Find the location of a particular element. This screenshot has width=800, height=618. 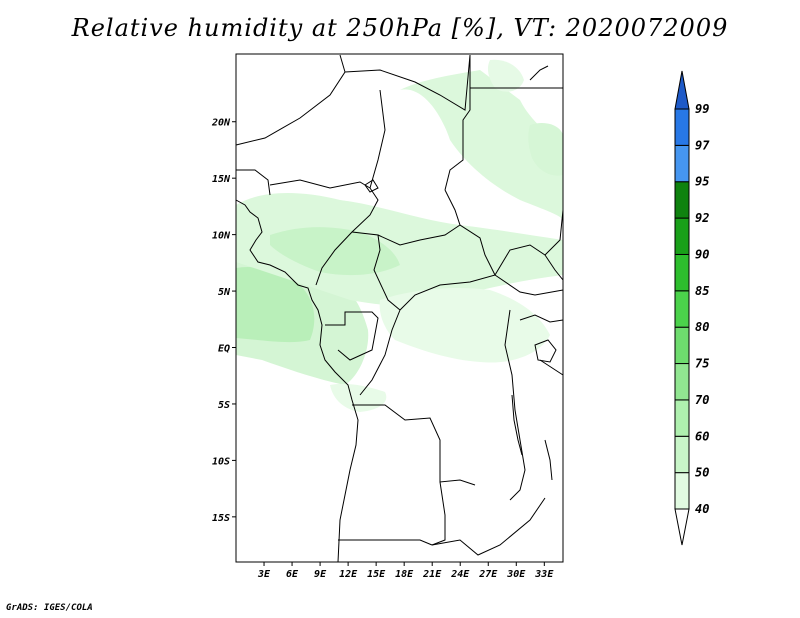

colorbar-level-label: 97 is located at coordinates (702, 145).